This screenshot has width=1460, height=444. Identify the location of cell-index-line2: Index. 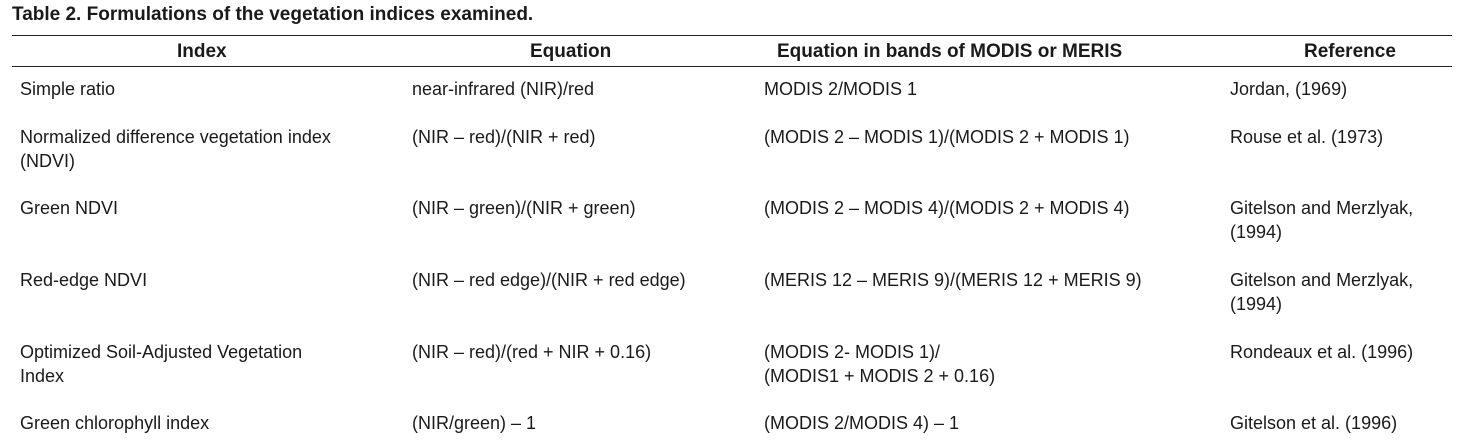
(42, 376).